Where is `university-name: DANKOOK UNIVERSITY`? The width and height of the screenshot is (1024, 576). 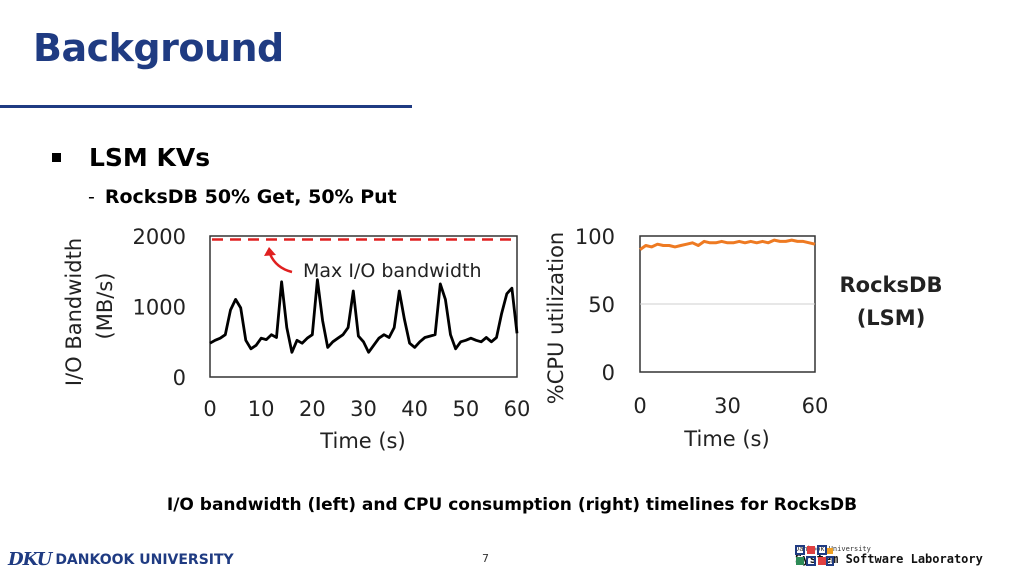 university-name: DANKOOK UNIVERSITY is located at coordinates (144, 559).